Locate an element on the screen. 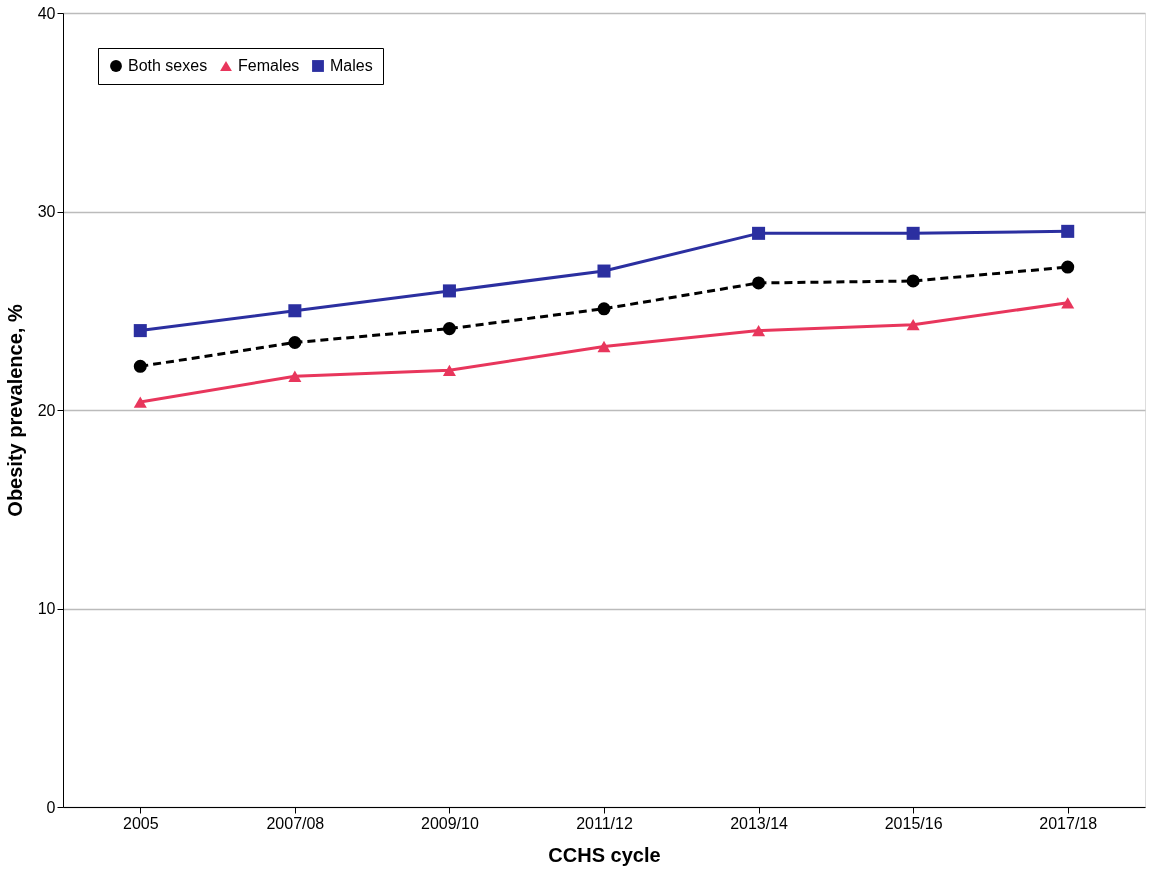 The width and height of the screenshot is (1165, 886). x-tick-label: 2013/14 is located at coordinates (759, 823).